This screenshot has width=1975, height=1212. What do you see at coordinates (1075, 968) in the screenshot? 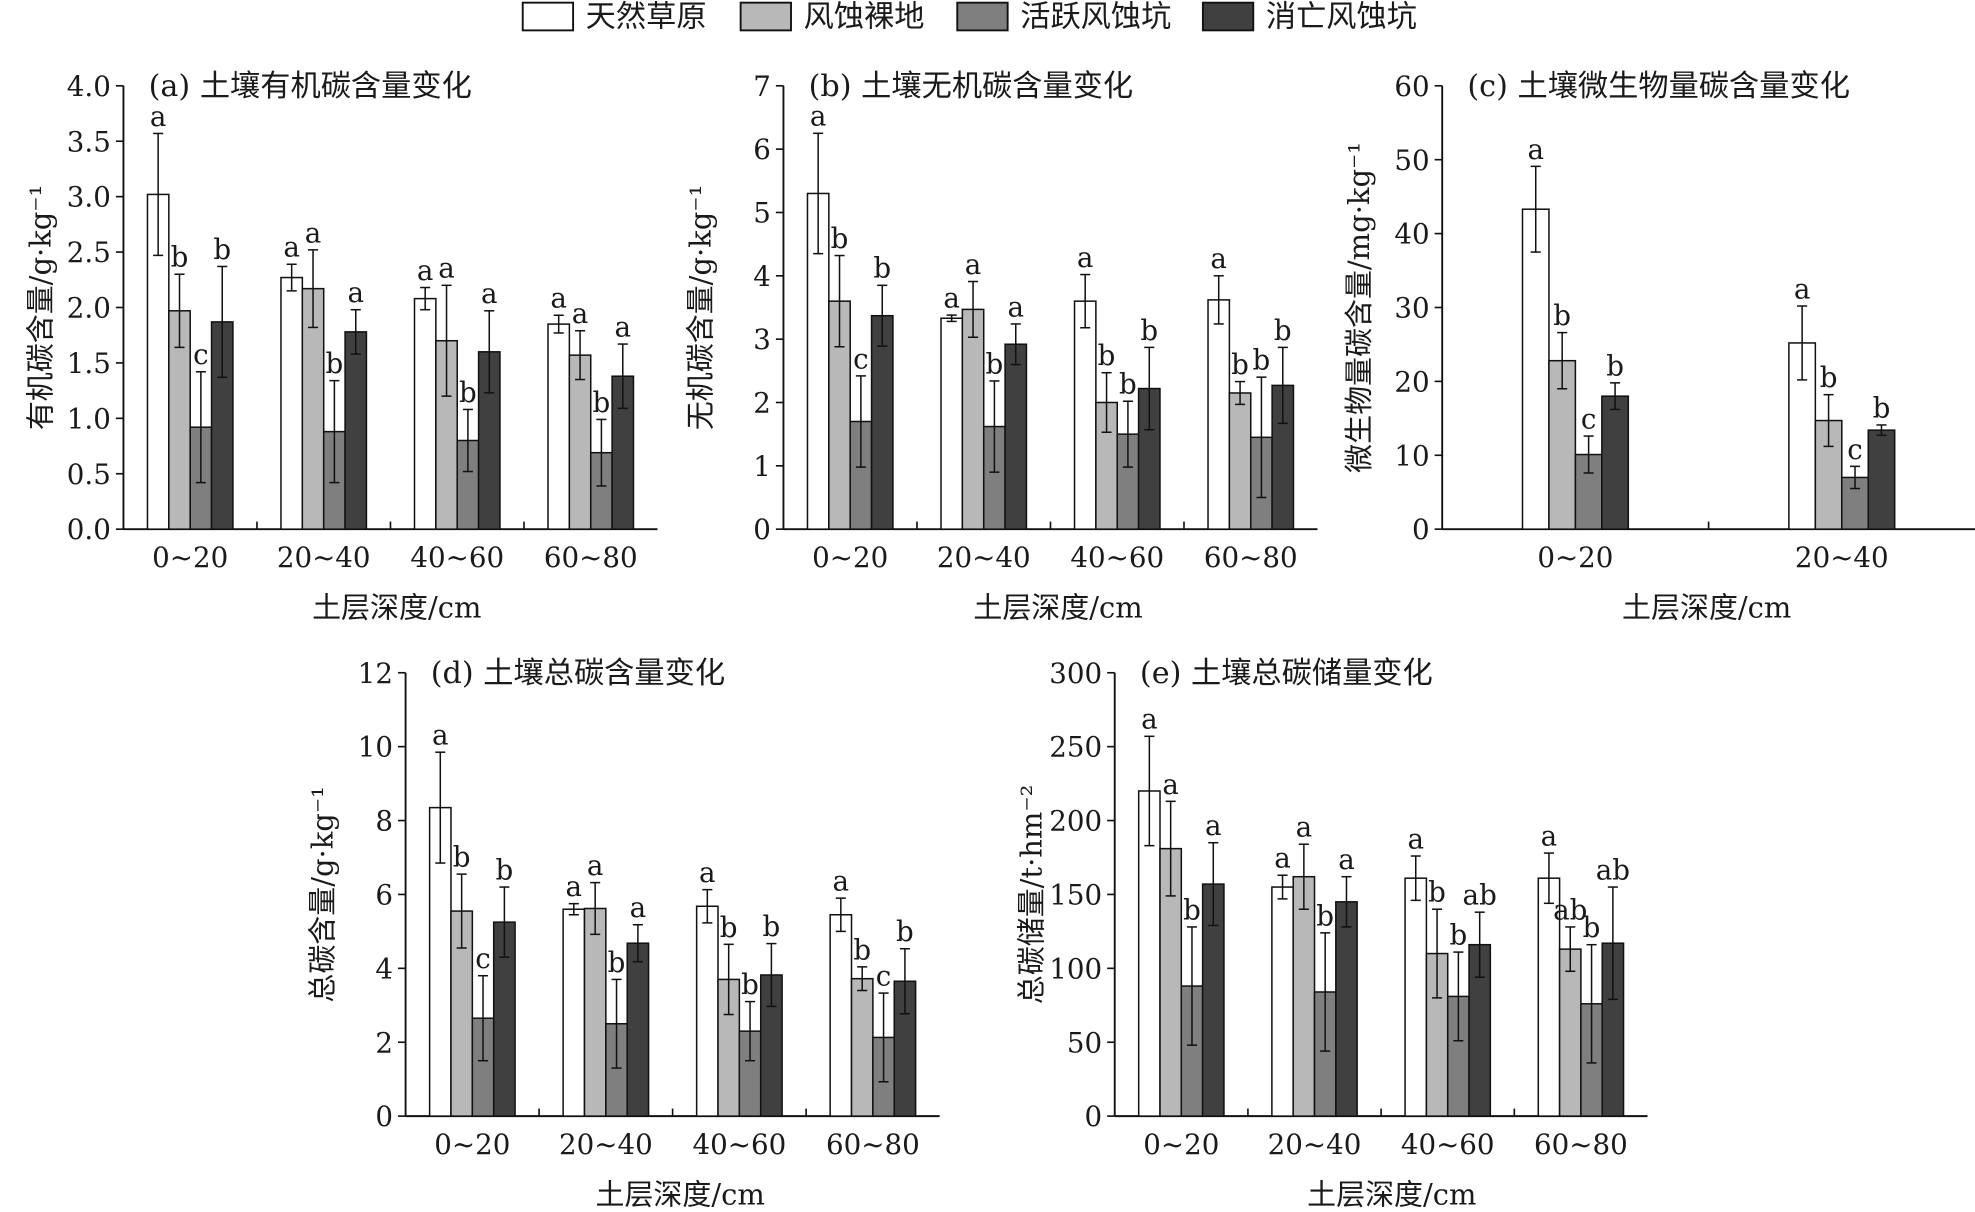
I see `y-tick-label: 100` at bounding box center [1075, 968].